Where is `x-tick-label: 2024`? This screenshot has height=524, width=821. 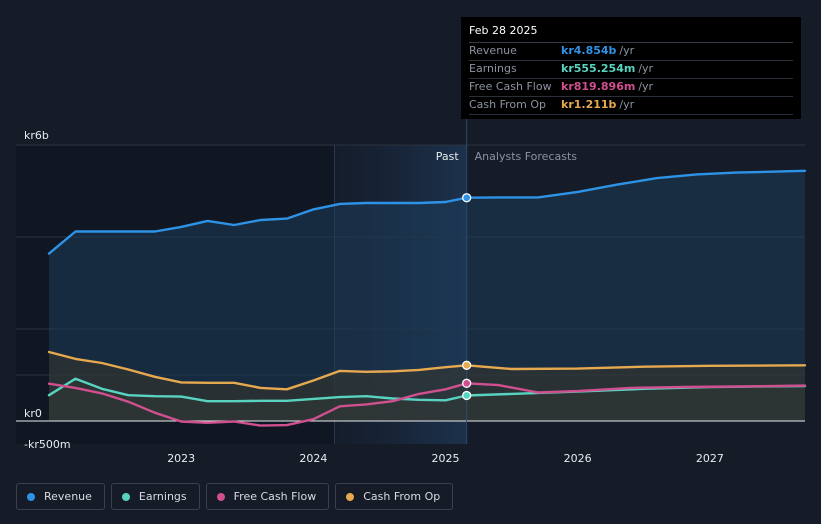 x-tick-label: 2024 is located at coordinates (313, 458).